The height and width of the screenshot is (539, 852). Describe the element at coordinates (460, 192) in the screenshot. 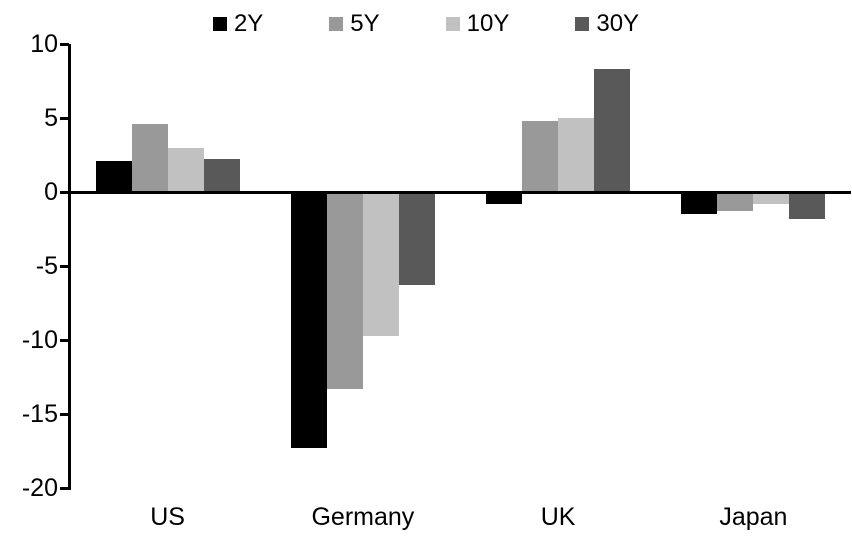

I see `zero-line` at that location.